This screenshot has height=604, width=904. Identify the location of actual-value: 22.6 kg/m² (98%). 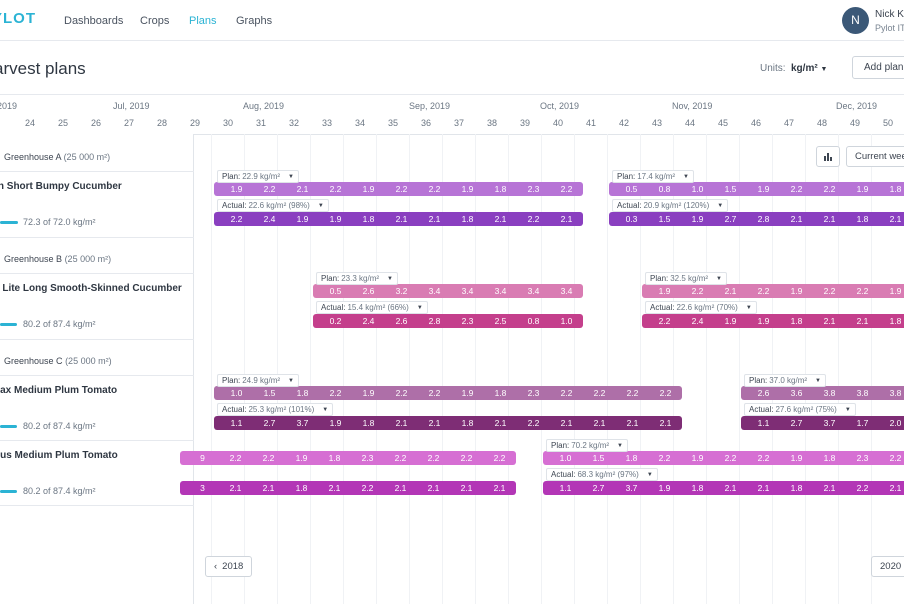
(279, 205).